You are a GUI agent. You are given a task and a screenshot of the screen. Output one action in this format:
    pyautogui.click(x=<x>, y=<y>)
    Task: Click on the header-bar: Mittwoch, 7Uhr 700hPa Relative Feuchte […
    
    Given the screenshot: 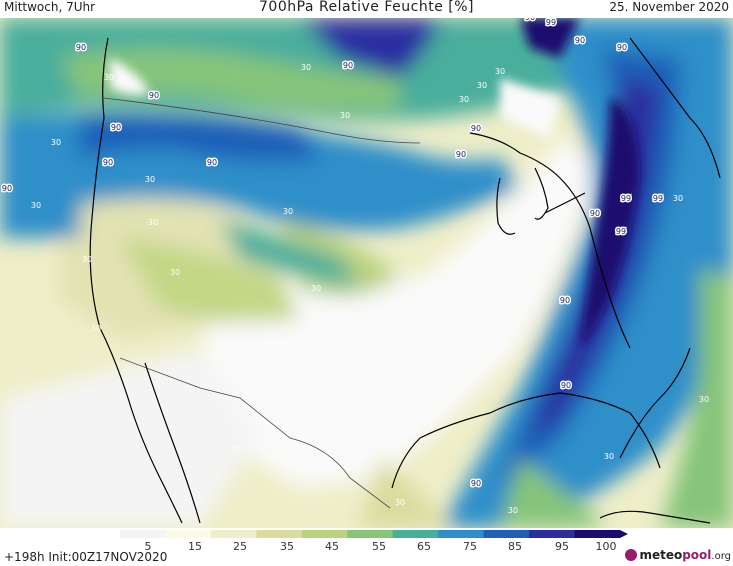 What is the action you would take?
    pyautogui.click(x=366, y=9)
    